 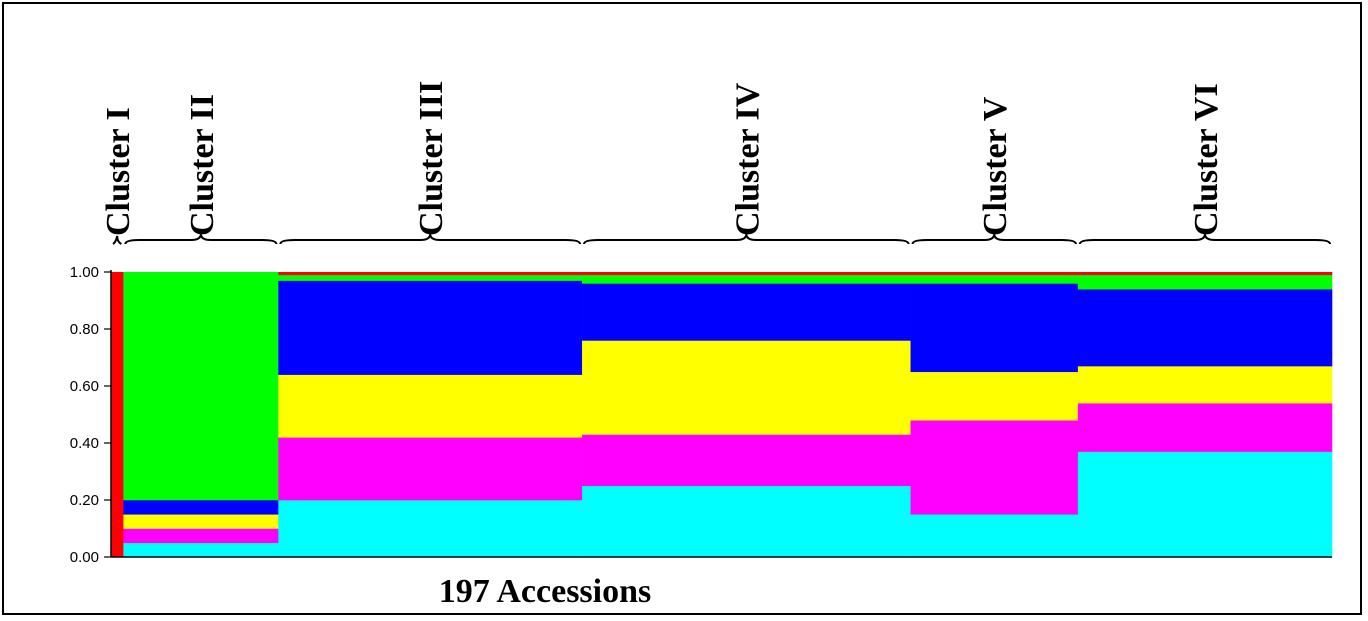 I want to click on y-tick-label: 0.20, so click(x=84, y=500).